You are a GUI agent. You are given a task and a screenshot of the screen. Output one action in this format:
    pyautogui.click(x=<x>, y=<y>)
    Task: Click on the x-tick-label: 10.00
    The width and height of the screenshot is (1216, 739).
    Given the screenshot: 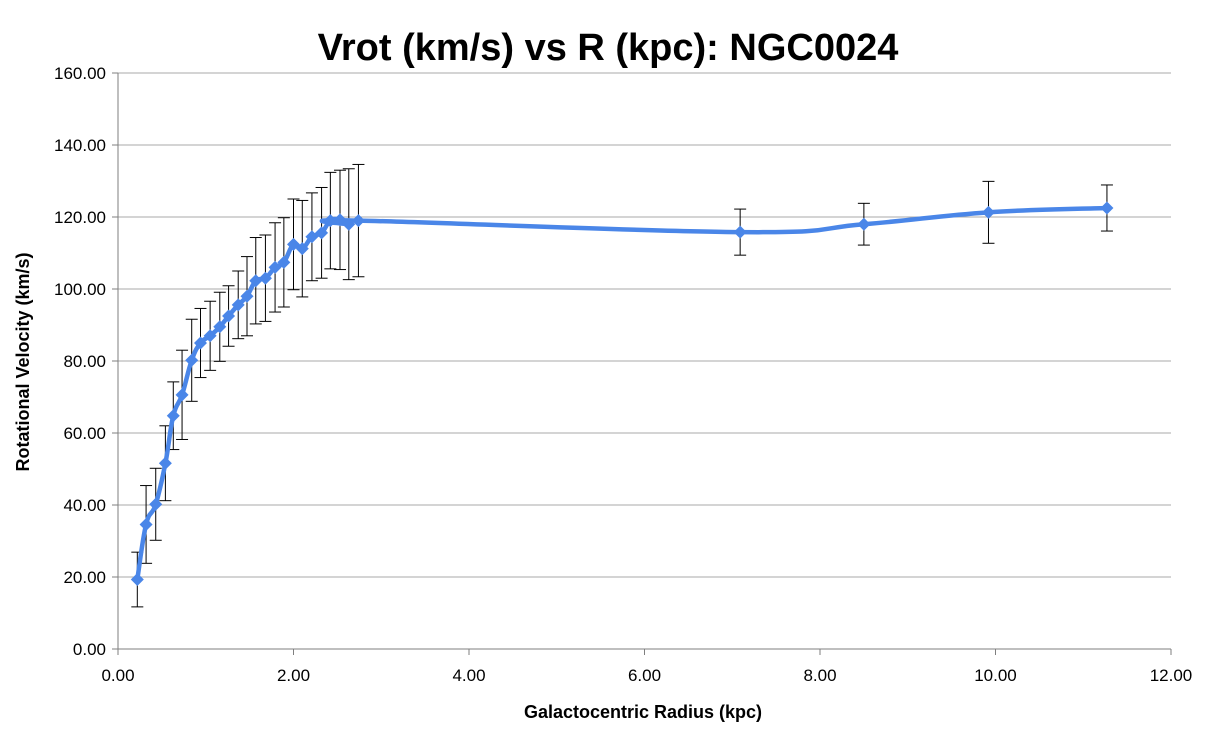 What is the action you would take?
    pyautogui.click(x=995, y=675)
    